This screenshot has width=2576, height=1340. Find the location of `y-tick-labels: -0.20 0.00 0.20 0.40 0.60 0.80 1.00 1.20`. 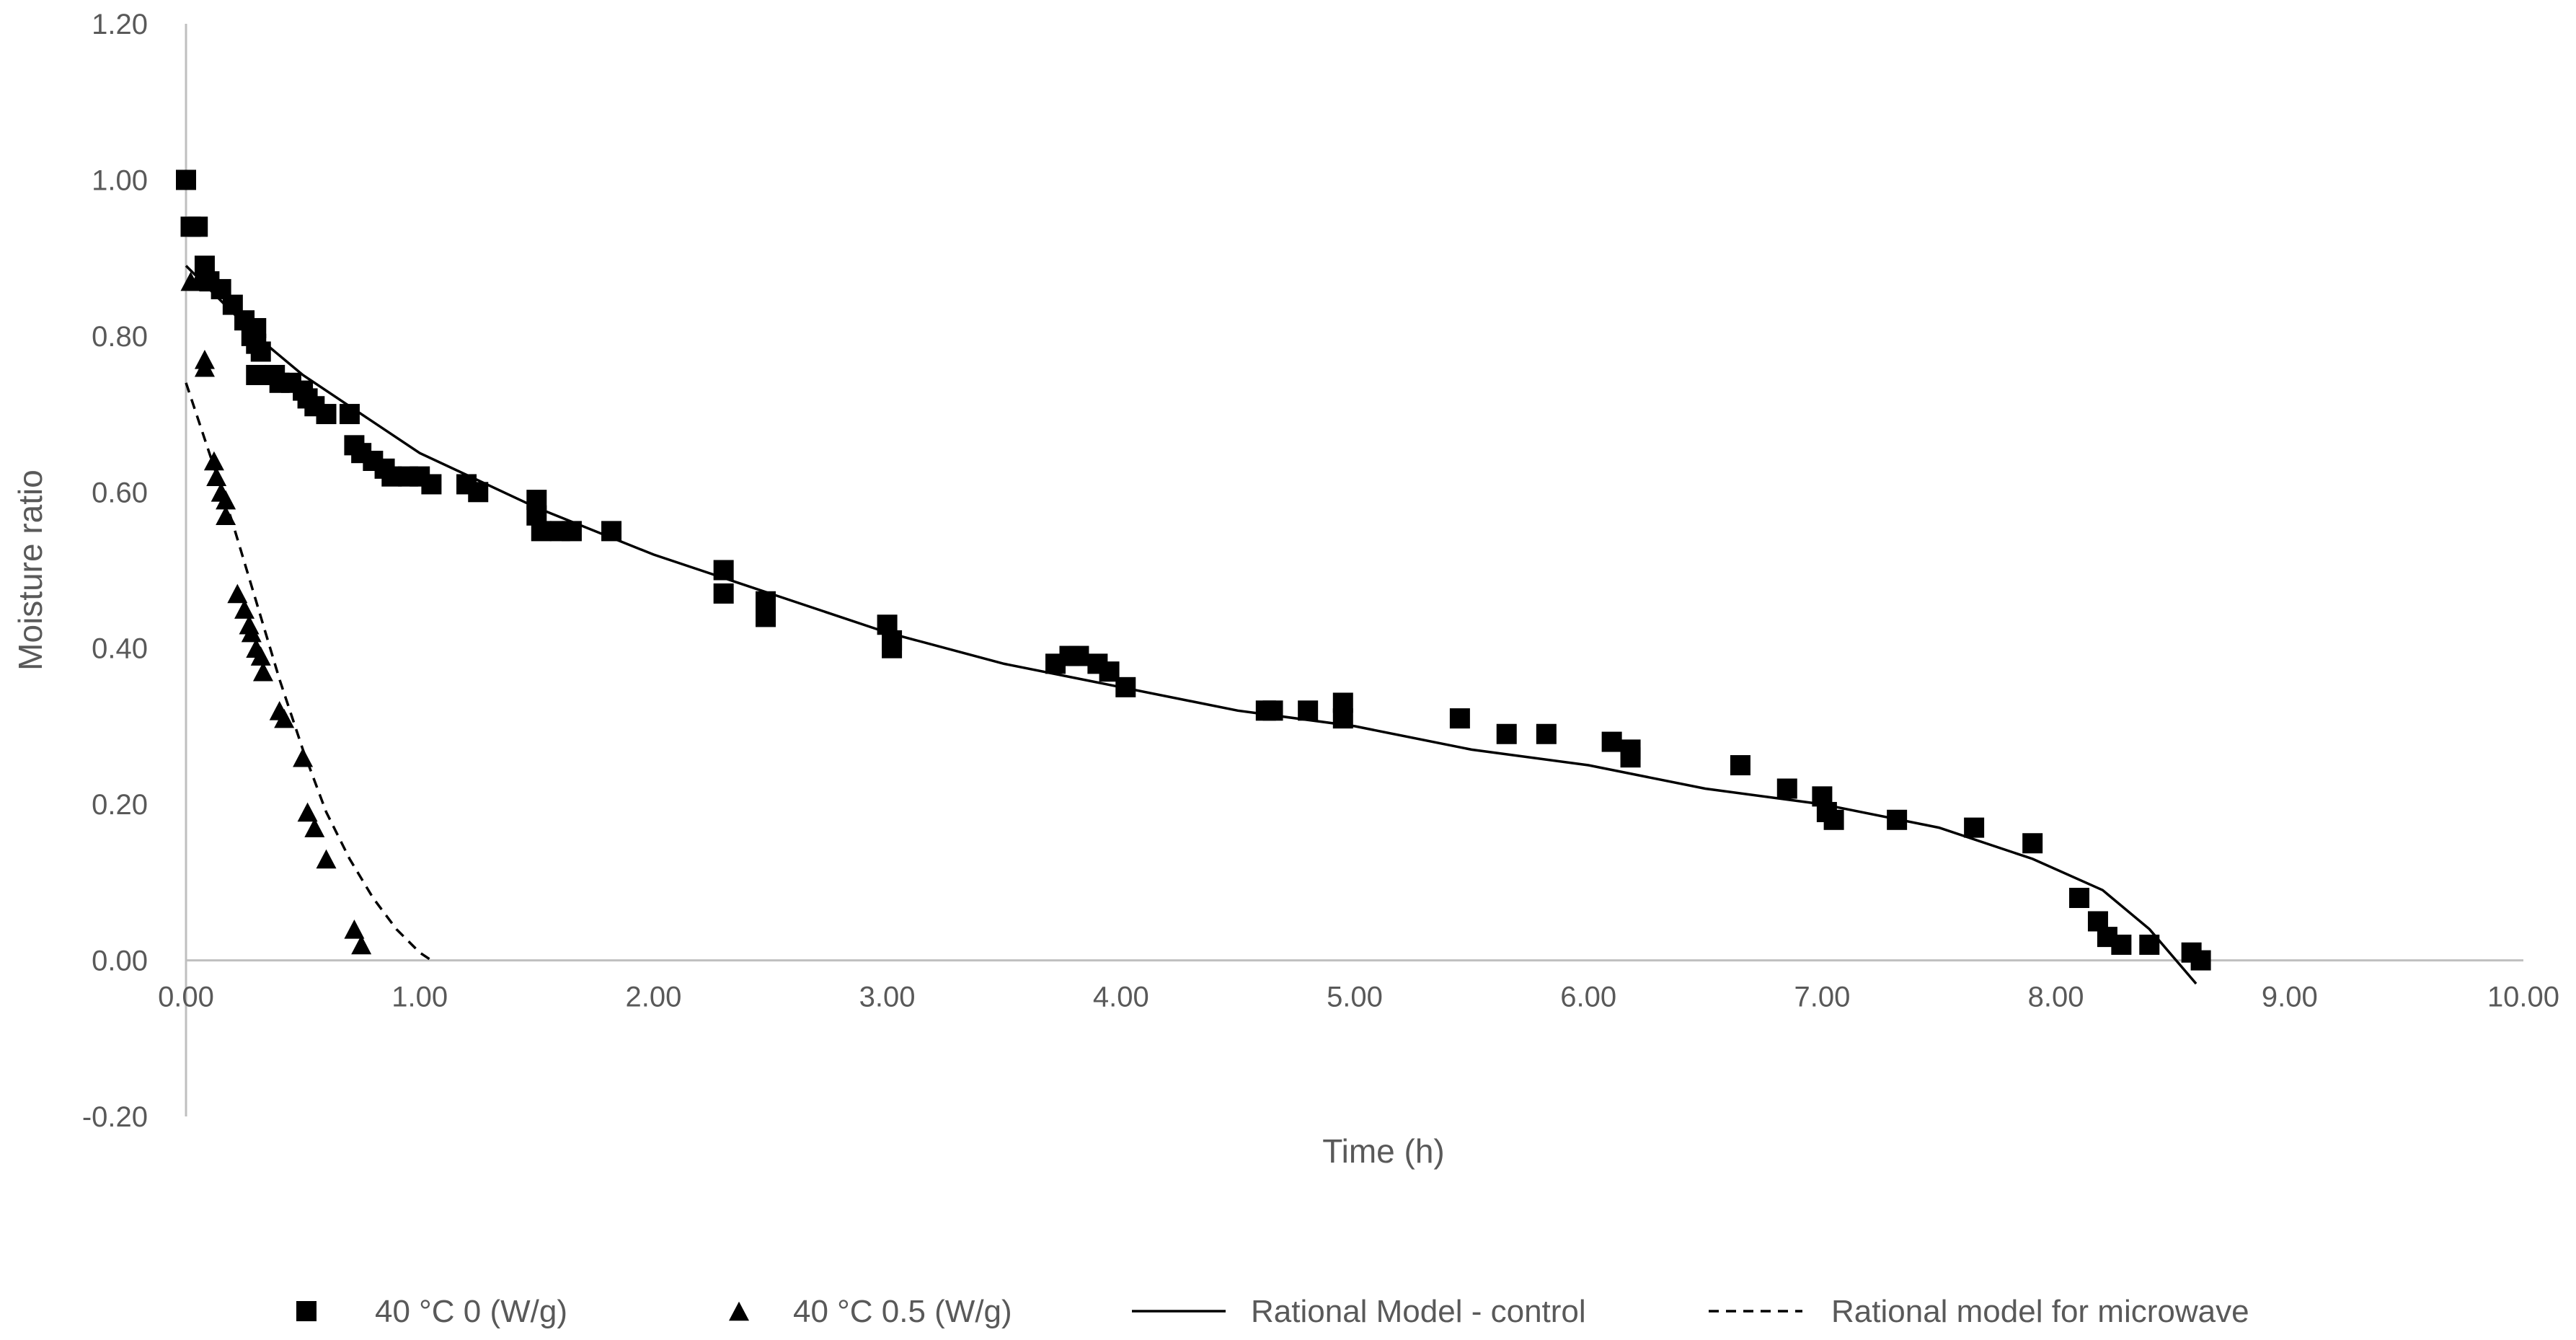

y-tick-labels: -0.20 0.00 0.20 0.40 0.60 0.80 1.00 1.20 is located at coordinates (115, 571).